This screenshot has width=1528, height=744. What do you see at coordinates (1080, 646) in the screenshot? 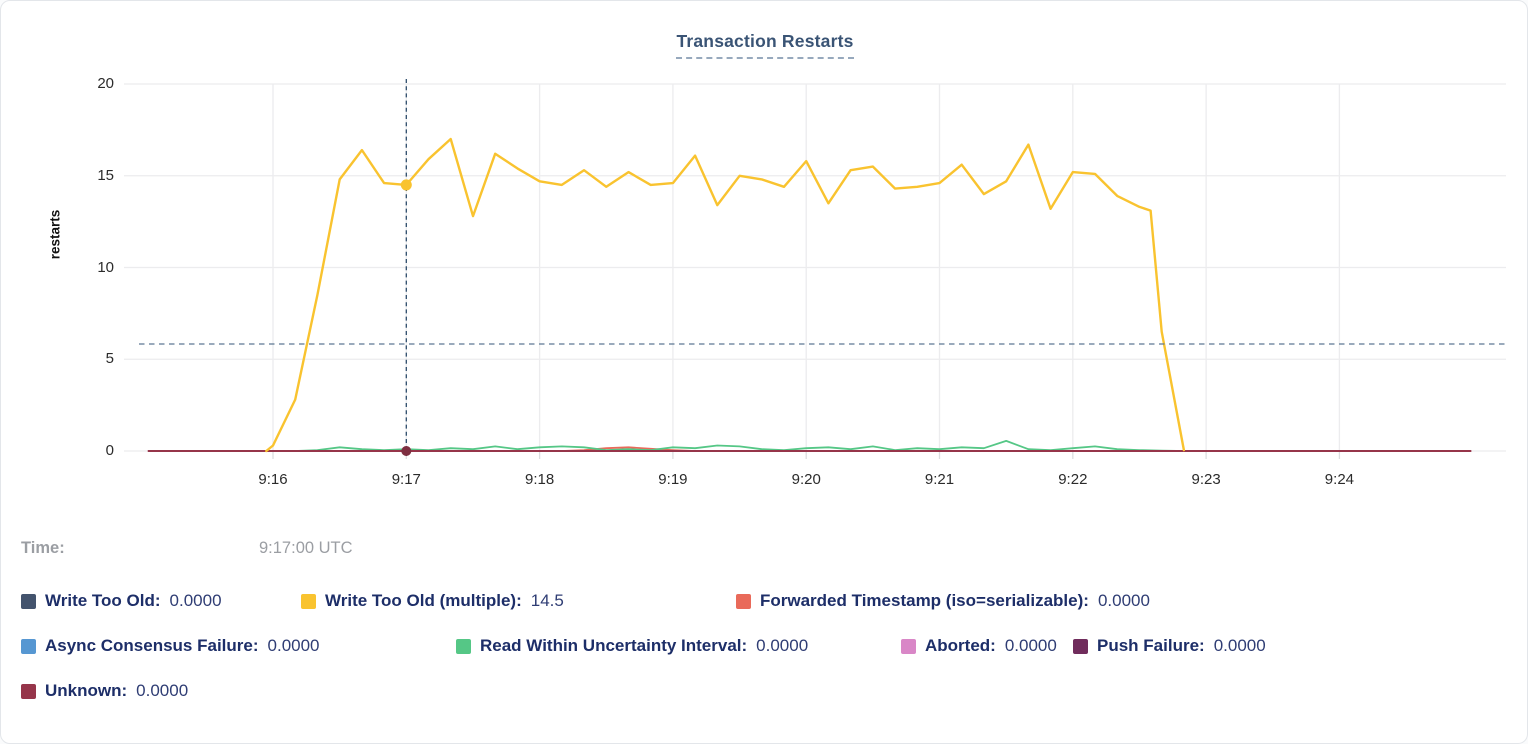
I see `push-failure-swatch-icon` at bounding box center [1080, 646].